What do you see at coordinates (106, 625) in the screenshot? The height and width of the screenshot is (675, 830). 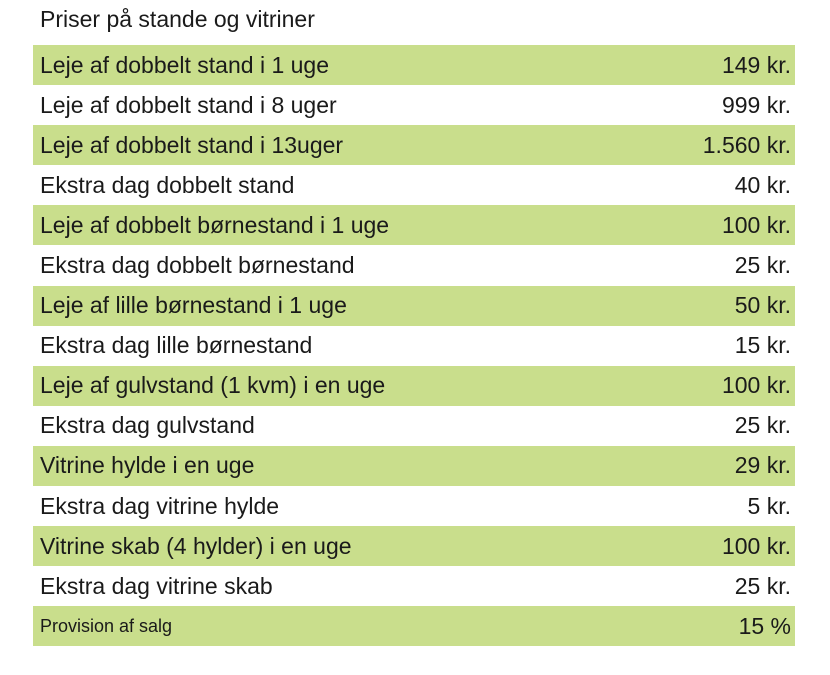 I see `row-label: Provision af salg` at bounding box center [106, 625].